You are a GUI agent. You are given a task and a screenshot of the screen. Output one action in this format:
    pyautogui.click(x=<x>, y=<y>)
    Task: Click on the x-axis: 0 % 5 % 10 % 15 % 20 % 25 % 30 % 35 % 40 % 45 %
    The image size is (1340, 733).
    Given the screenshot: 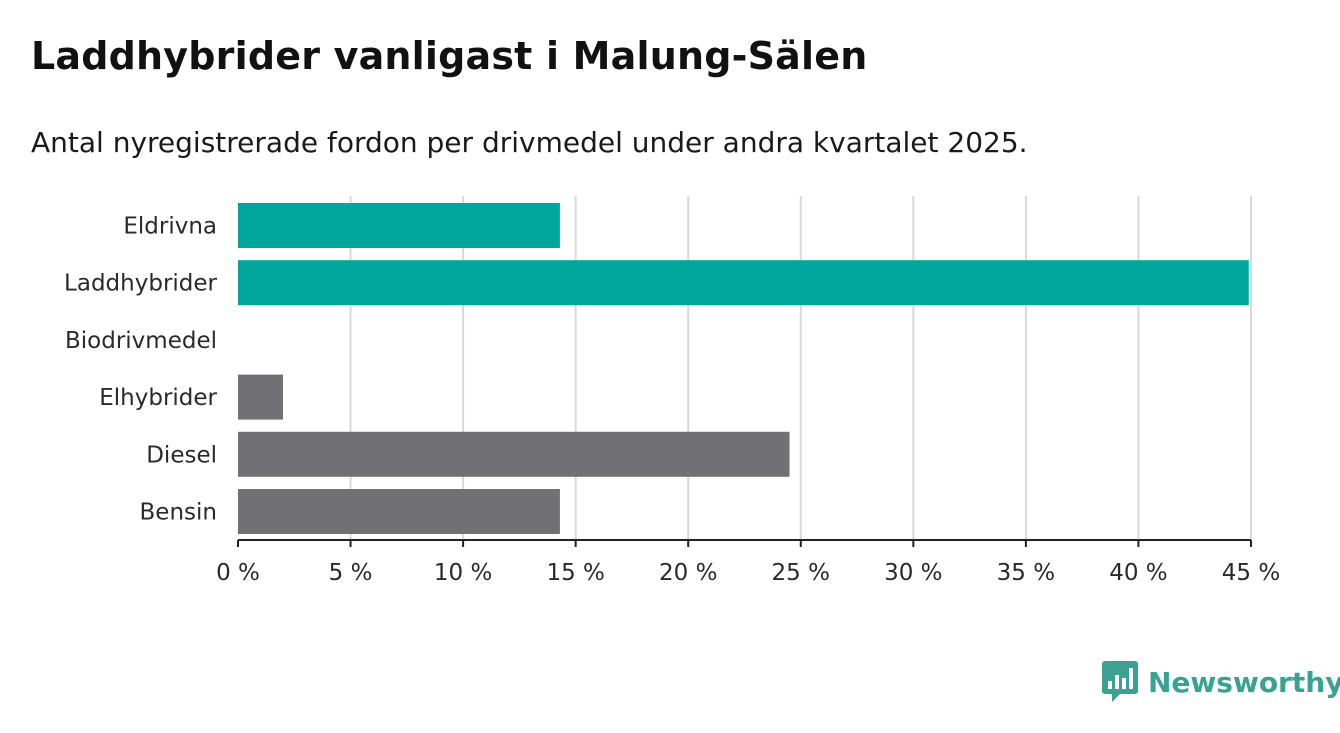 What is the action you would take?
    pyautogui.click(x=748, y=562)
    